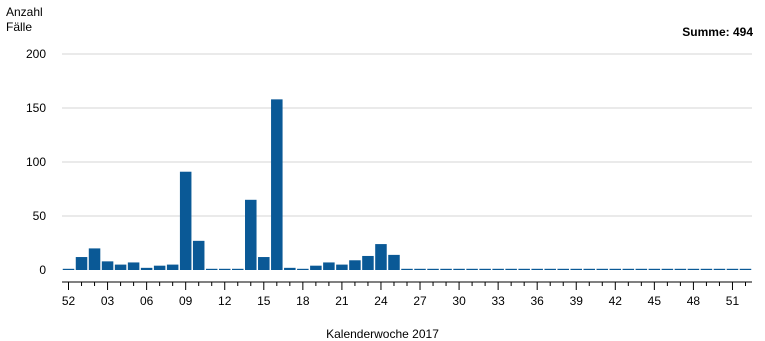  Describe the element at coordinates (381, 301) in the screenshot. I see `x-tick-label: 24` at that location.